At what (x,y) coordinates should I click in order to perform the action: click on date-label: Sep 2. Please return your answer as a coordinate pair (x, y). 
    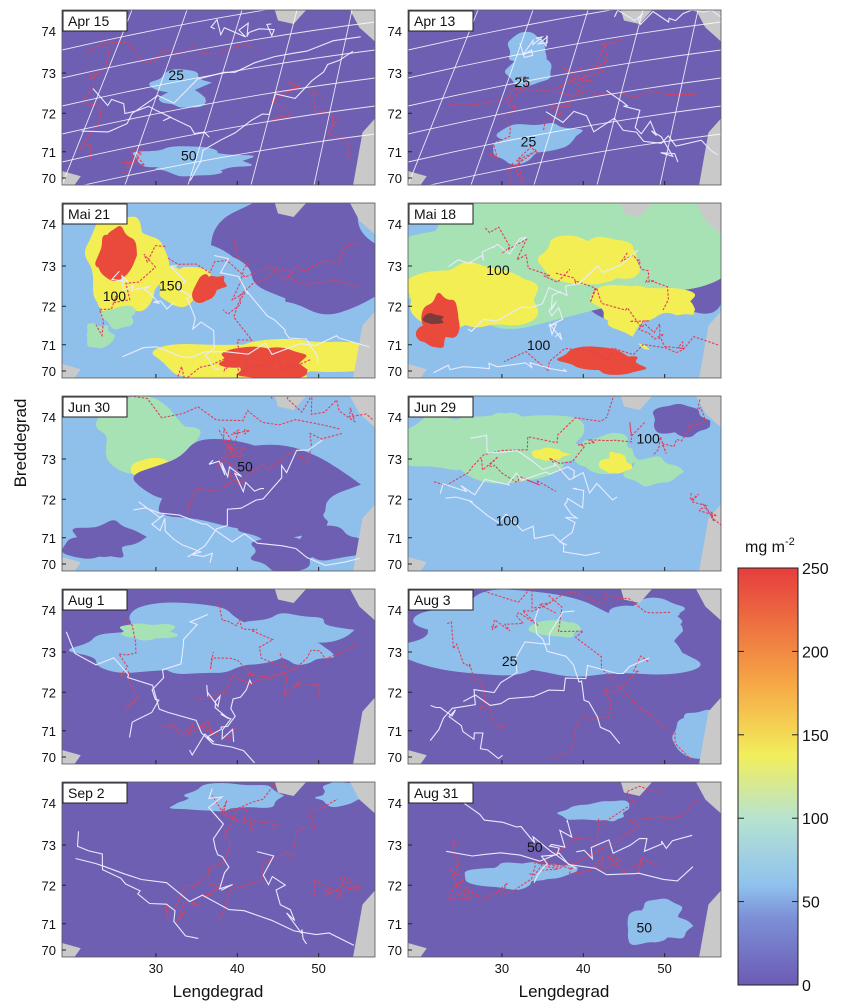
    Looking at the image, I should click on (86, 793).